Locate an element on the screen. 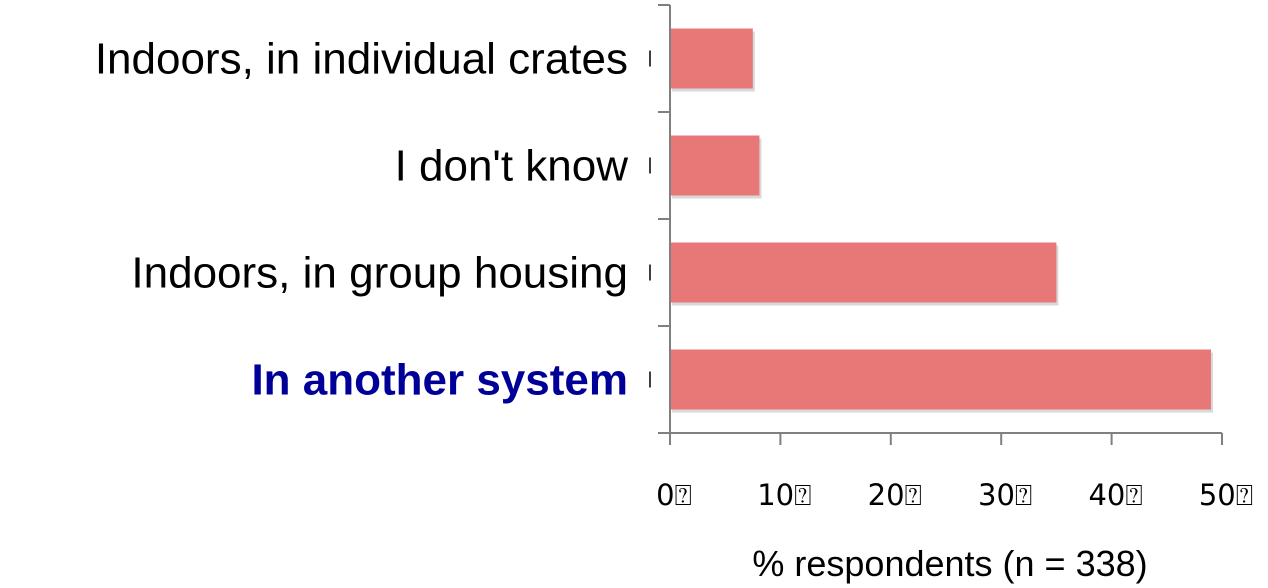 The width and height of the screenshot is (1268, 588). x-tick-label-0: 0⍰ is located at coordinates (674, 495).